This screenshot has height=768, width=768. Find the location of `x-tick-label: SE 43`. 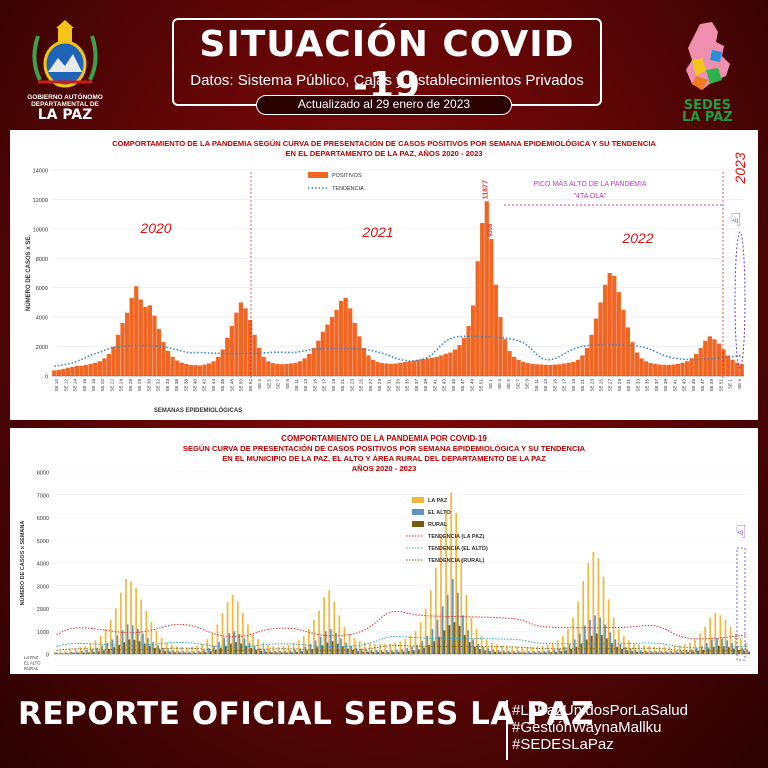

x-tick-label: SE 43 is located at coordinates (684, 385).